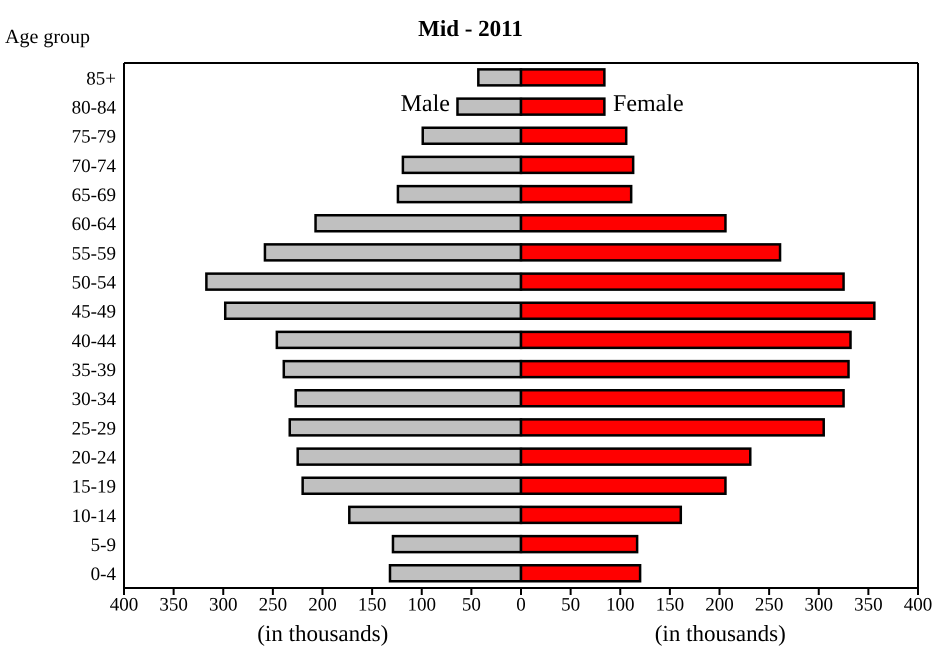 Image resolution: width=933 pixels, height=665 pixels. What do you see at coordinates (103, 575) in the screenshot?
I see `y-tick-label: 0-4` at bounding box center [103, 575].